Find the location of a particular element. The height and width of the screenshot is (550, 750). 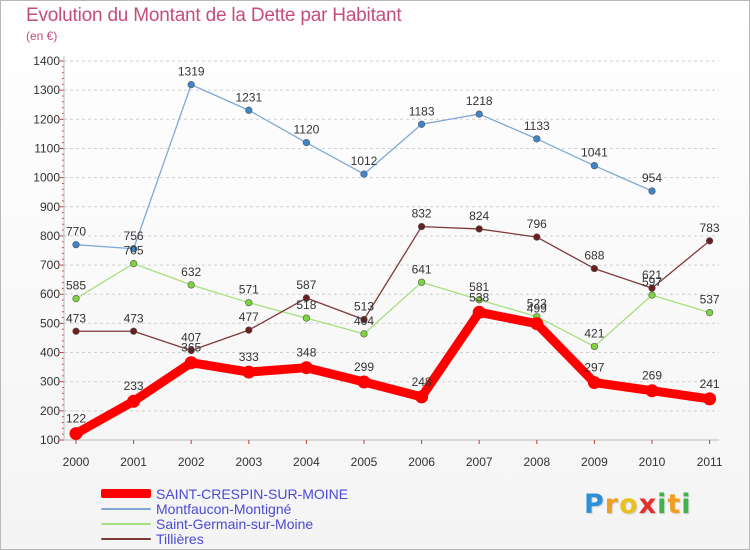

y-tick-label: 800 is located at coordinates (50, 236).